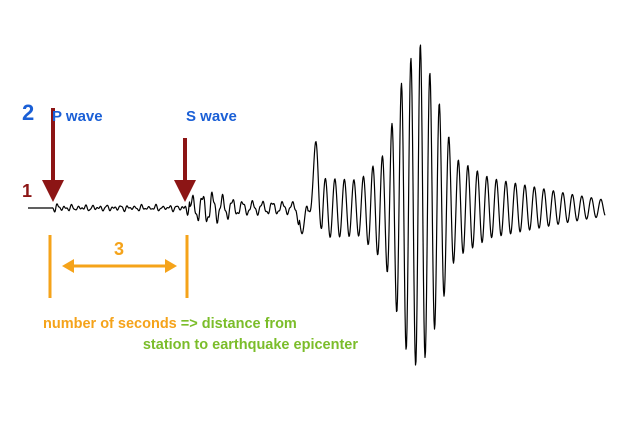 This screenshot has width=630, height=429. What do you see at coordinates (77, 116) in the screenshot?
I see `arrow-label: P wave` at bounding box center [77, 116].